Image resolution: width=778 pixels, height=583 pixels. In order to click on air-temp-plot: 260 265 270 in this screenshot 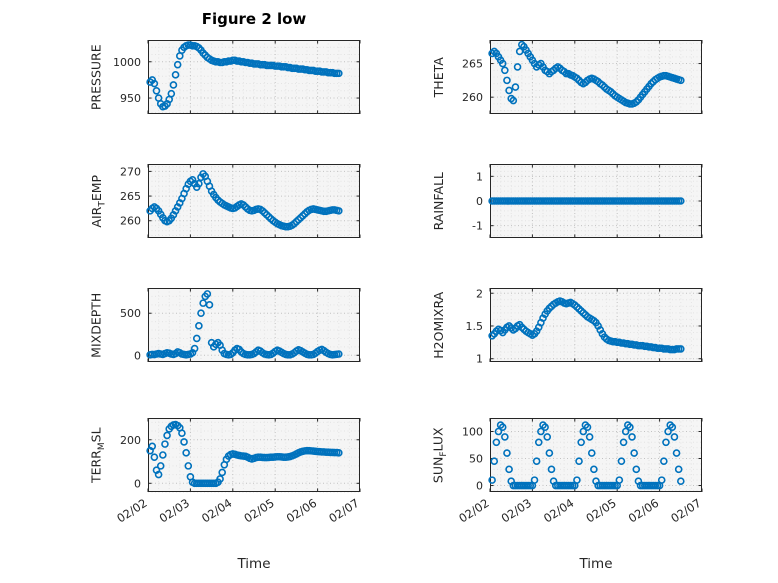, I will do `click(240, 201)`.